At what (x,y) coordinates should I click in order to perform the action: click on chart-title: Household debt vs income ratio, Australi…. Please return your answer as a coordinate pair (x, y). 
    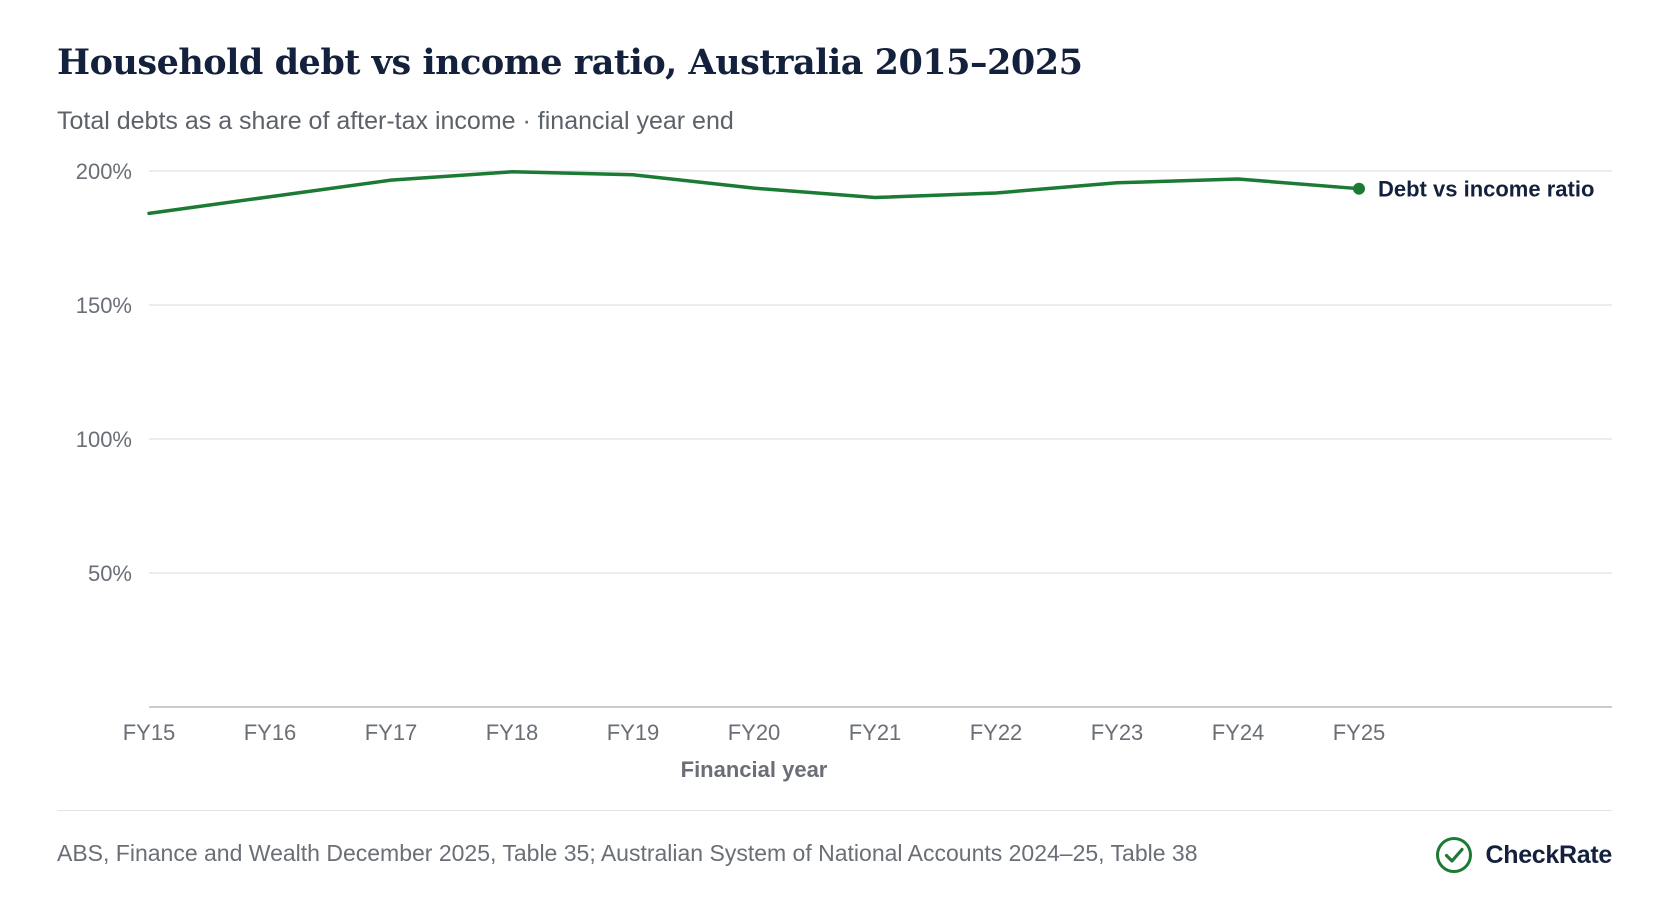
    Looking at the image, I should click on (570, 62).